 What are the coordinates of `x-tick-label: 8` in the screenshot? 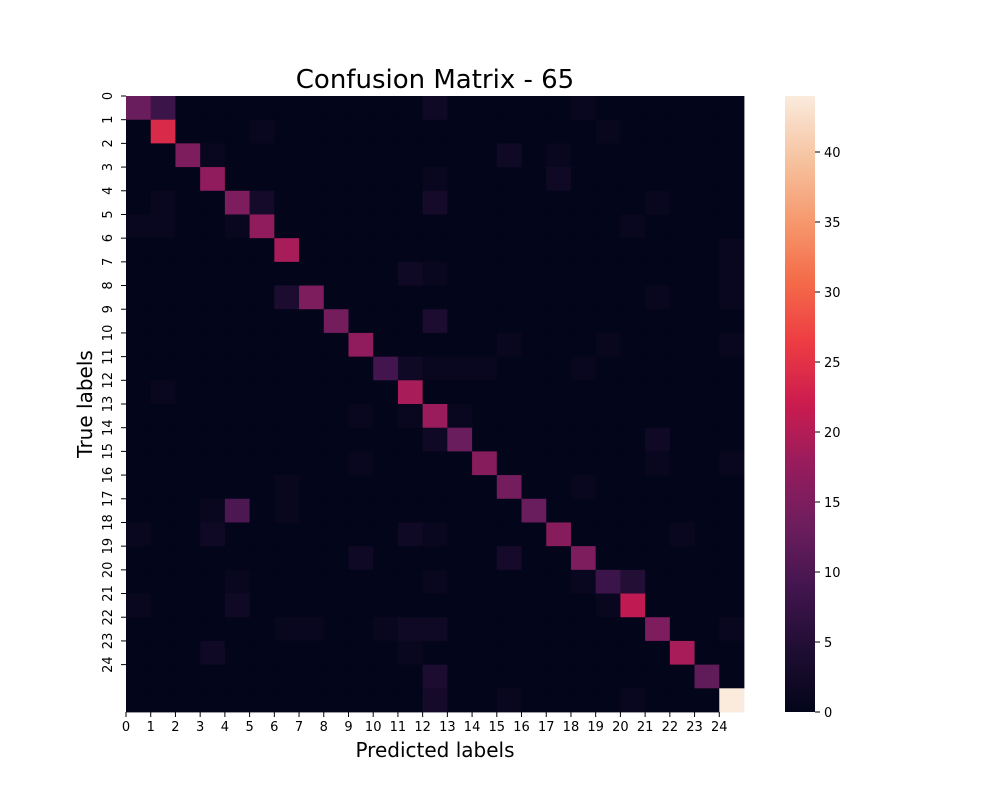 It's located at (324, 727).